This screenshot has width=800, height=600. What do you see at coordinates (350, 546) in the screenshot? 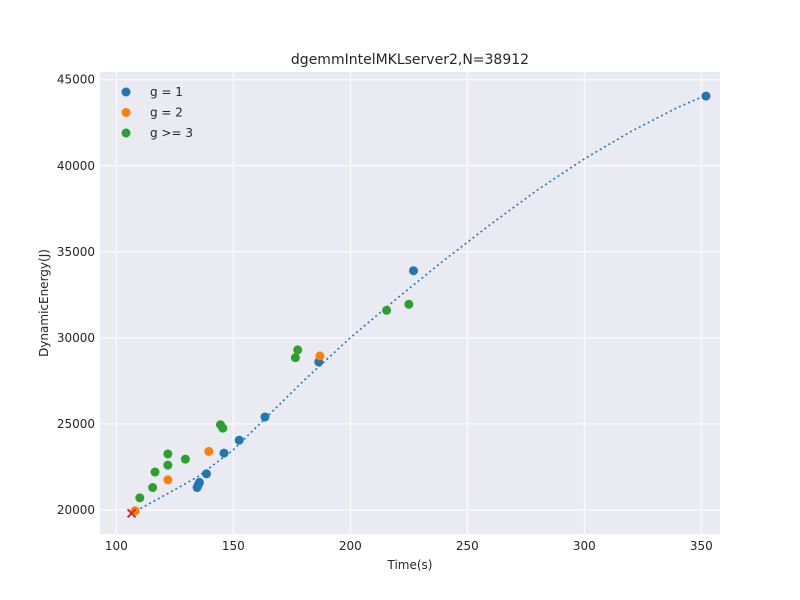
I see `x-tick-label: 200` at bounding box center [350, 546].